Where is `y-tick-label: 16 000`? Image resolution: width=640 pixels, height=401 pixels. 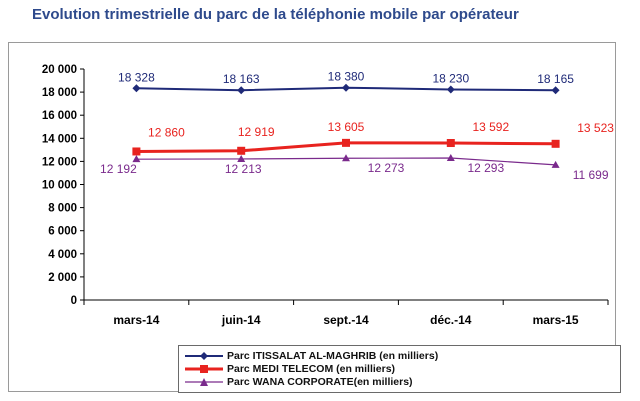
y-tick-label: 16 000 is located at coordinates (59, 116).